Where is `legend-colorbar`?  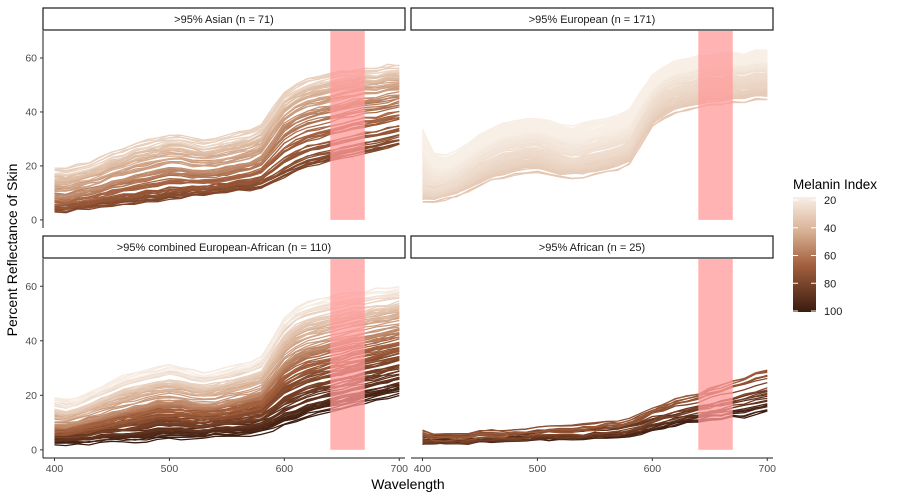 legend-colorbar is located at coordinates (804, 254).